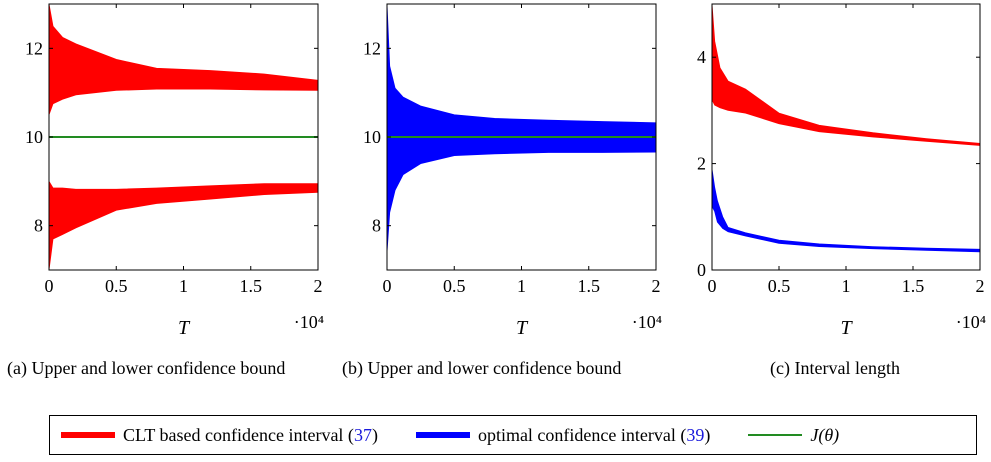  I want to click on legend-label-clt: CLT based confidence interval (37), so click(250, 434).